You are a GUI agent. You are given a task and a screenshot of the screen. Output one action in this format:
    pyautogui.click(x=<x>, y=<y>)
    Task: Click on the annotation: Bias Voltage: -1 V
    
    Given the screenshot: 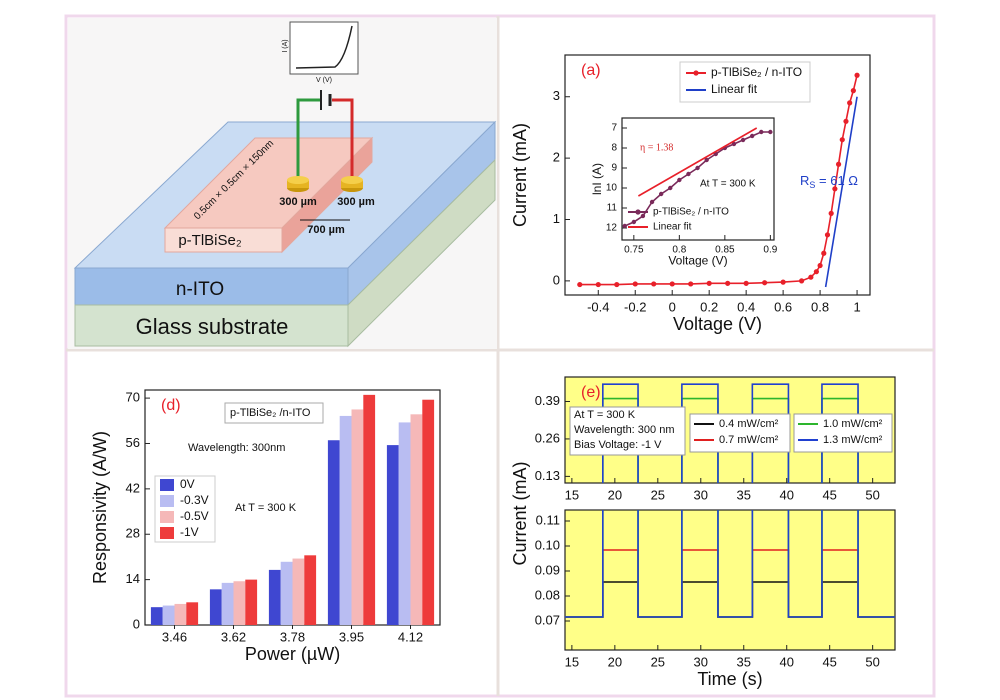 What is the action you would take?
    pyautogui.click(x=618, y=445)
    